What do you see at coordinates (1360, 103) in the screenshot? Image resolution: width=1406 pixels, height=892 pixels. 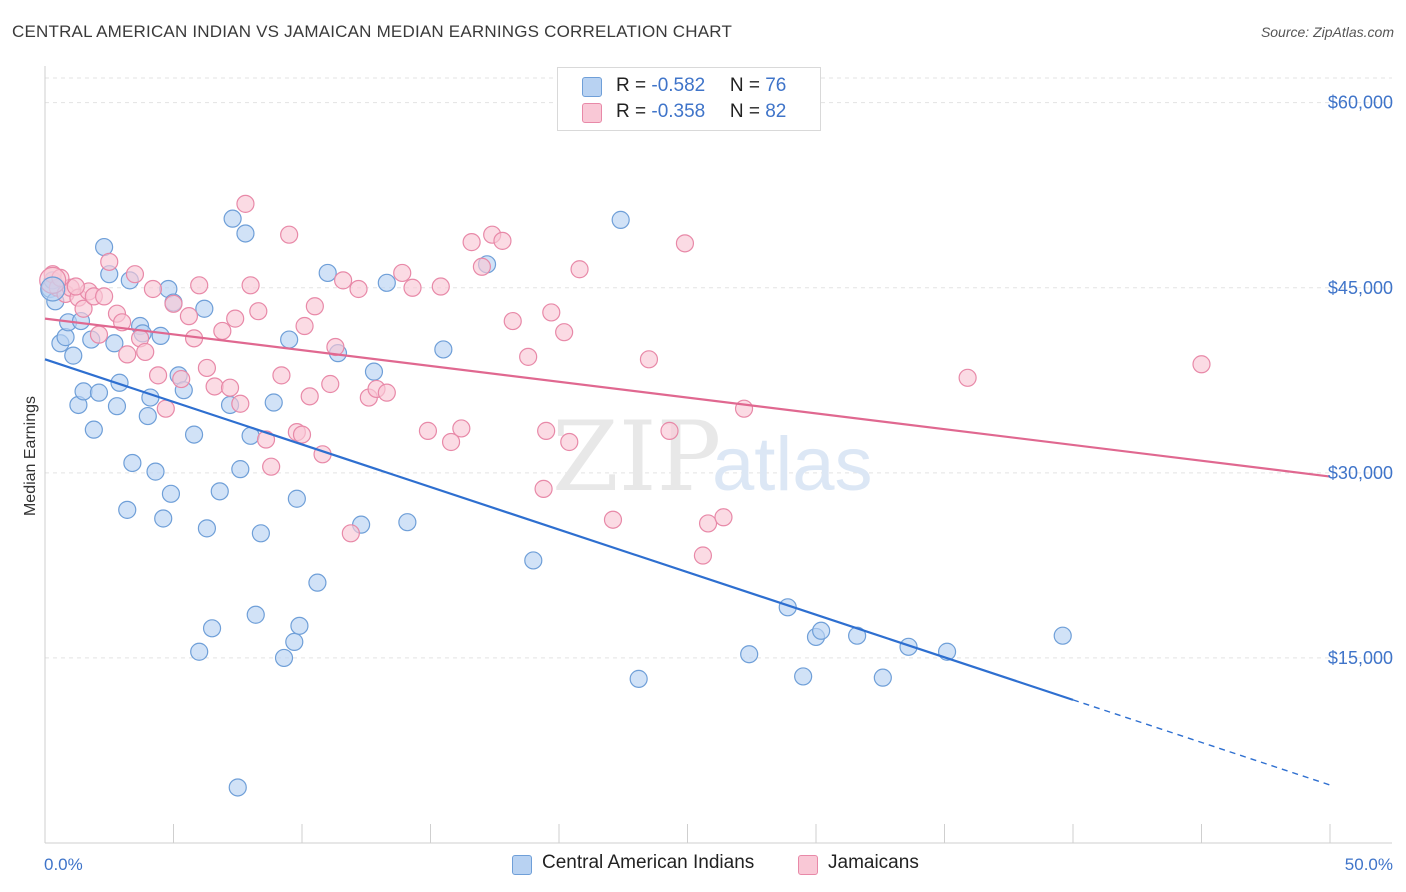 I see `y-tick-label: $60,000` at bounding box center [1360, 103].